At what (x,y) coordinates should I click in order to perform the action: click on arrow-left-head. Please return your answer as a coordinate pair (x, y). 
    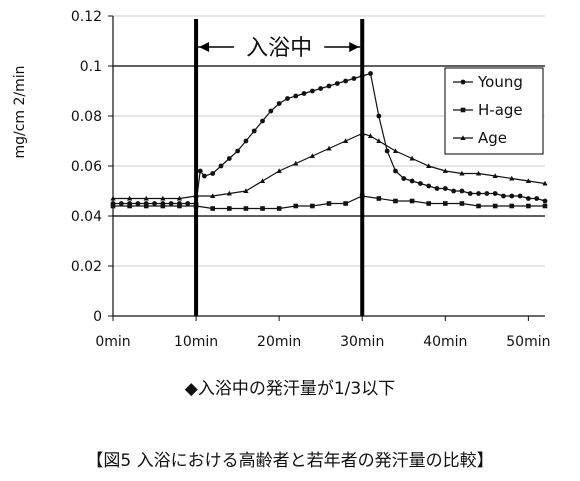
    Looking at the image, I should click on (204, 47).